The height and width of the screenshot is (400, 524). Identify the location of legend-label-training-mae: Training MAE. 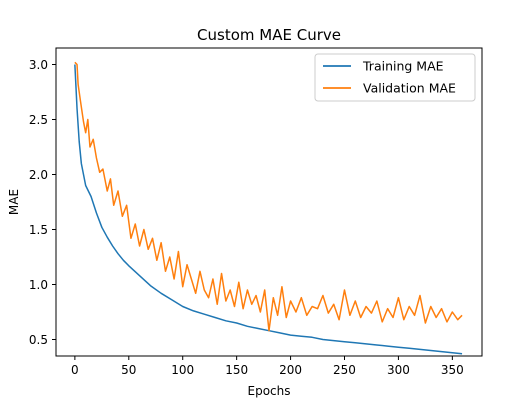
(403, 66).